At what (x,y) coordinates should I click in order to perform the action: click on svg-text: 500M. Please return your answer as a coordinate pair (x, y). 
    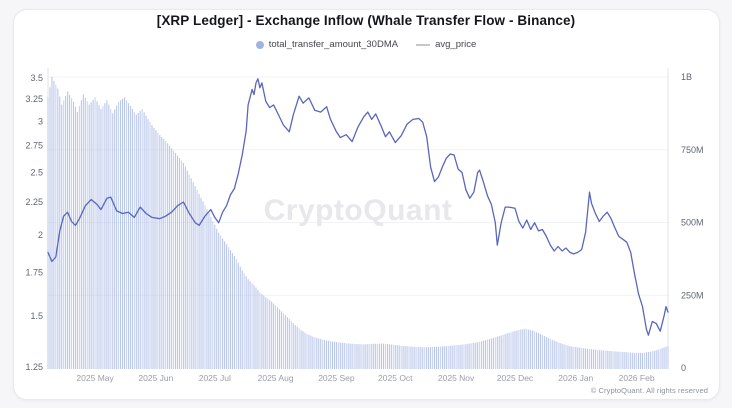
    Looking at the image, I should click on (692, 223).